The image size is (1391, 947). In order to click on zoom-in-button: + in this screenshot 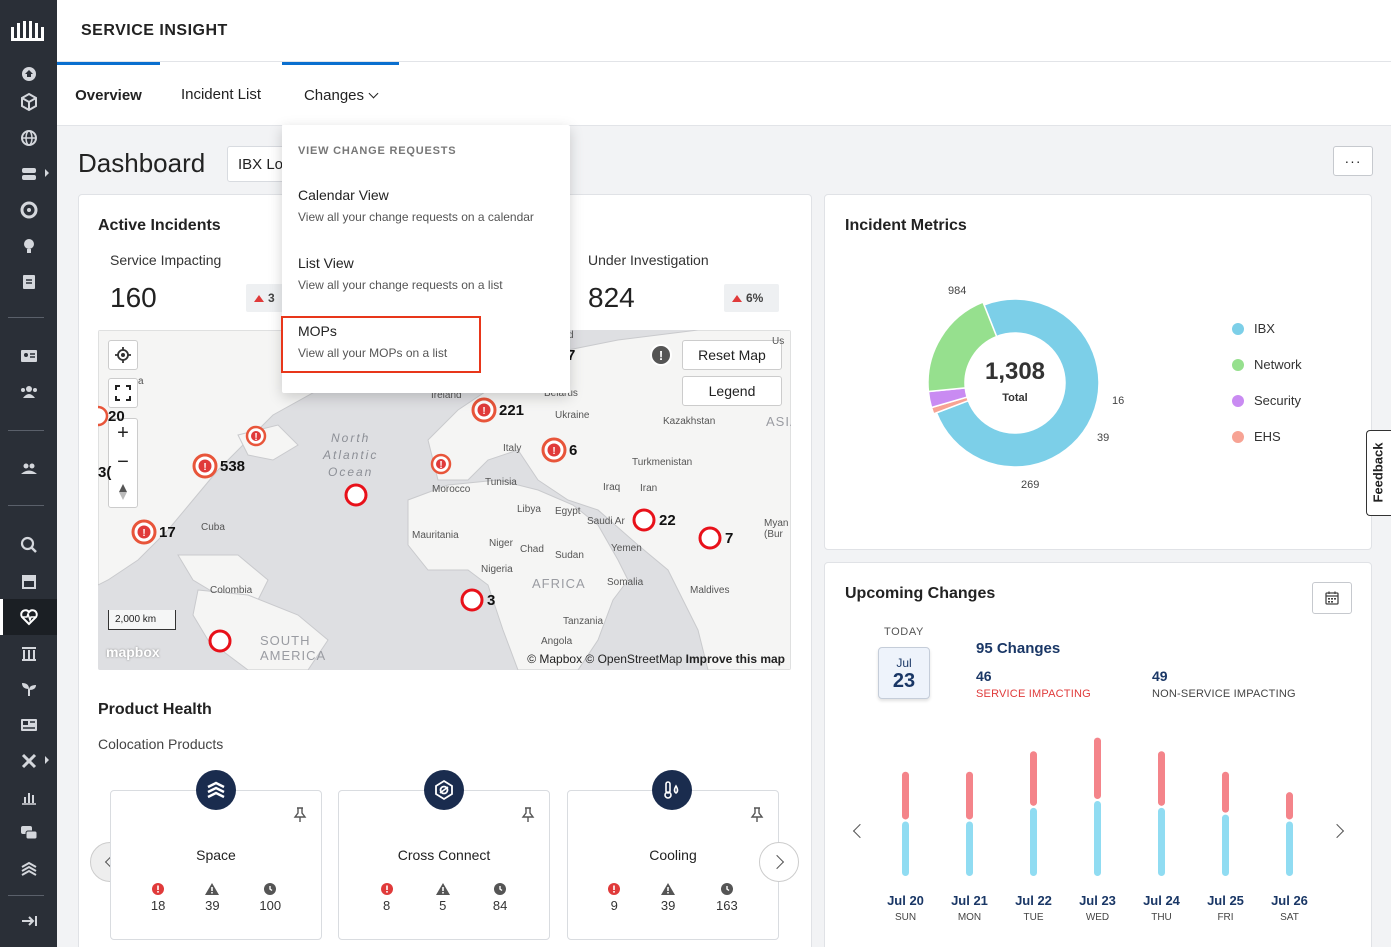, I will do `click(123, 433)`.